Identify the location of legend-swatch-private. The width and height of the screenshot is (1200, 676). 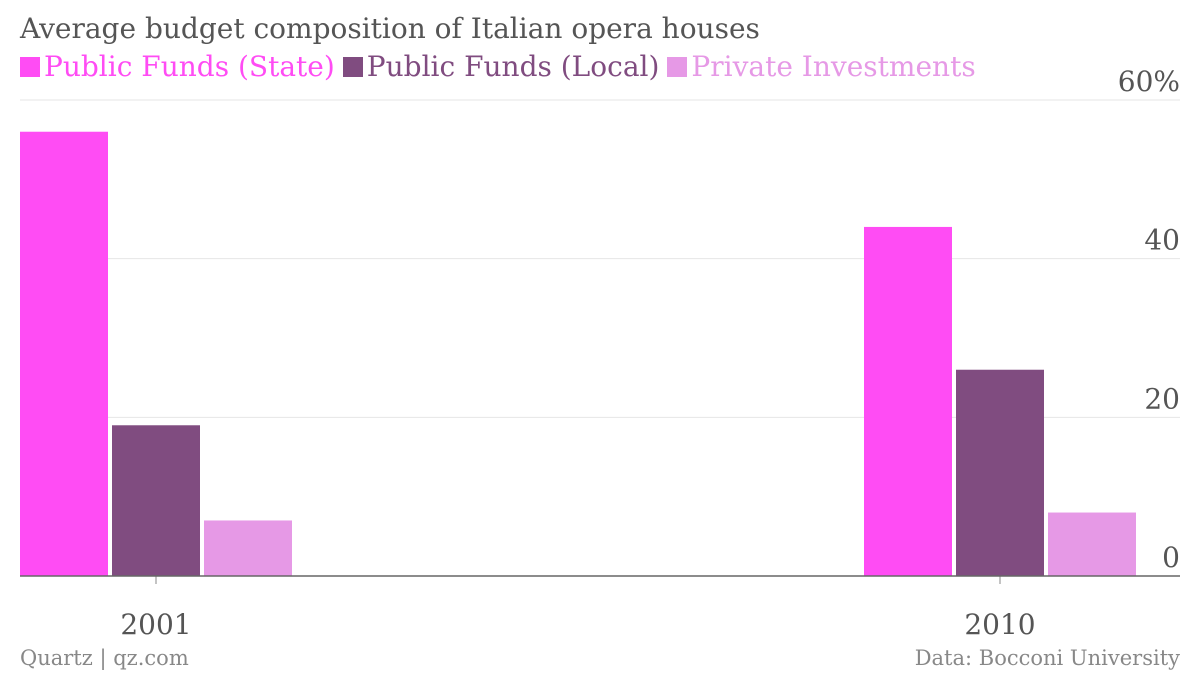
(677, 66).